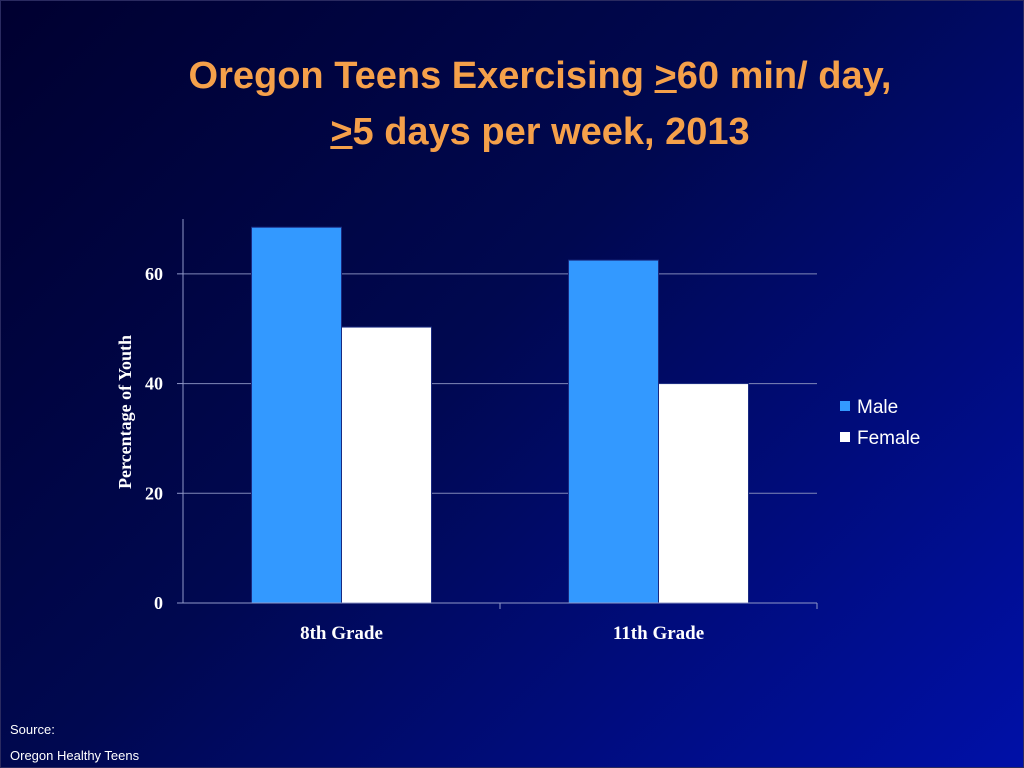 The image size is (1024, 768). What do you see at coordinates (125, 412) in the screenshot?
I see `y-axis-label: Percentage of Youth` at bounding box center [125, 412].